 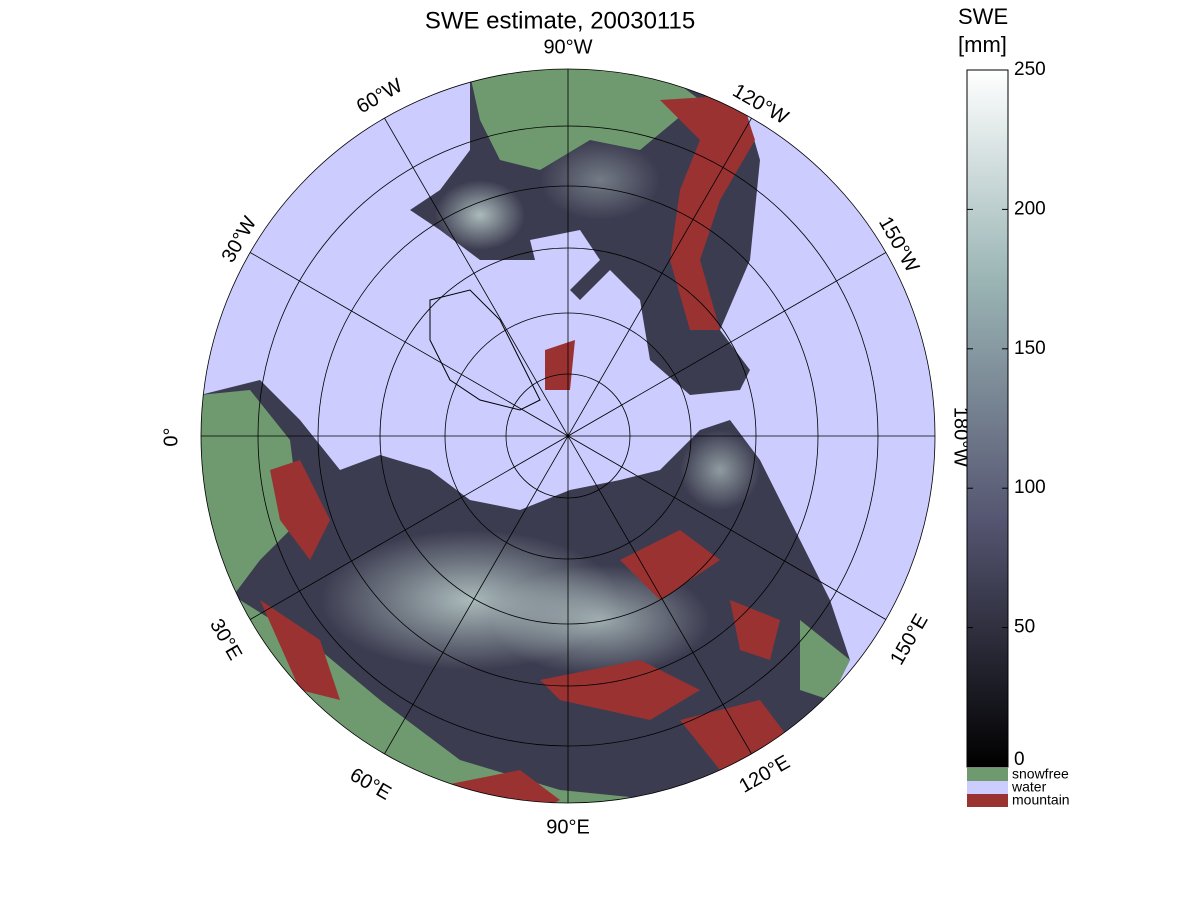 I want to click on colorbar-tick-label: 100, so click(x=1030, y=487).